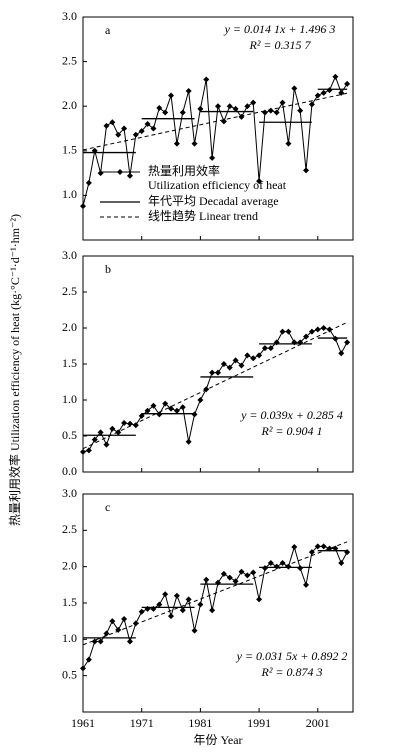 This screenshot has width=403, height=754. What do you see at coordinates (291, 672) in the screenshot?
I see `r-squared: R² = 0.874 3` at bounding box center [291, 672].